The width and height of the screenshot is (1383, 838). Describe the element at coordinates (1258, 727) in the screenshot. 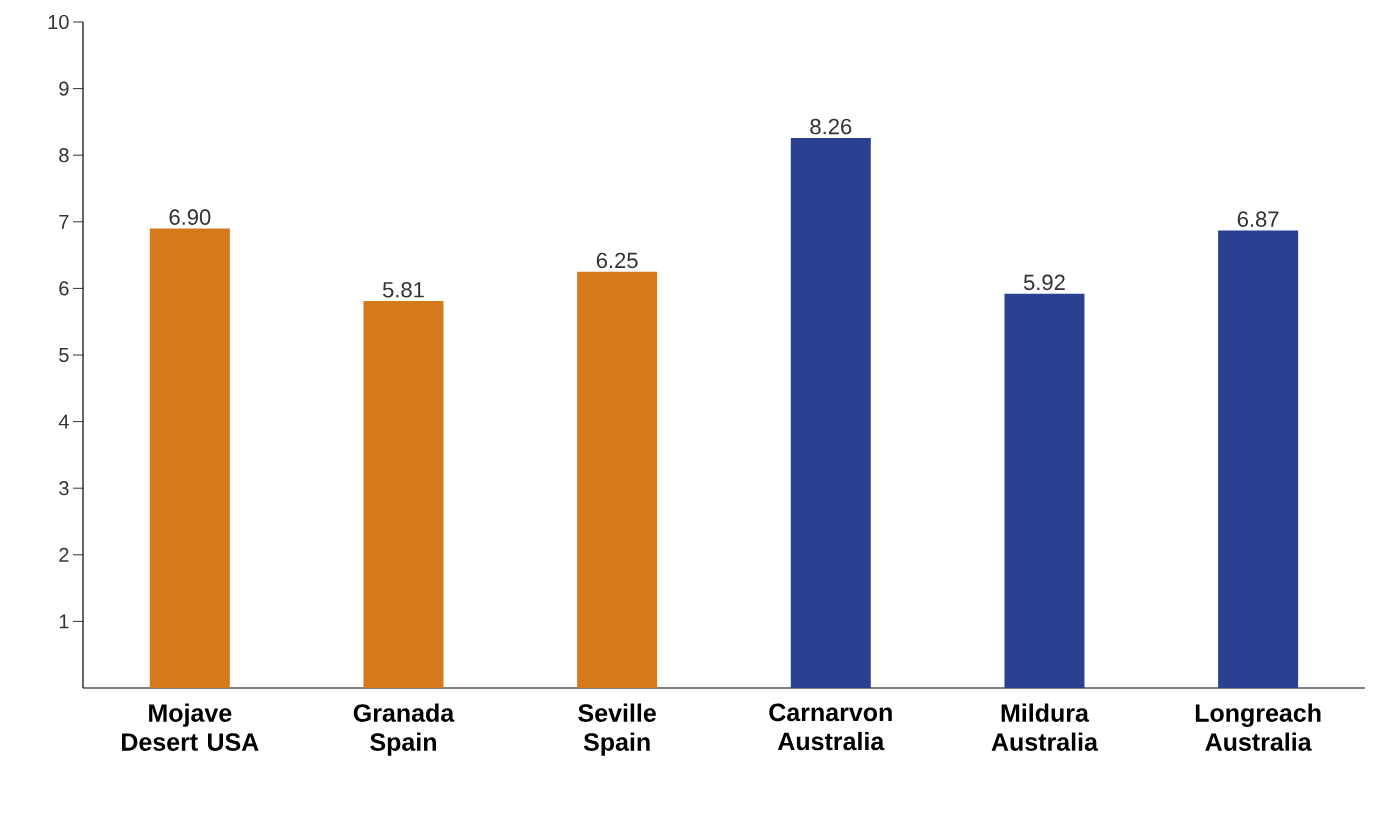

I see `x-tick-label: Longreach Australia` at that location.